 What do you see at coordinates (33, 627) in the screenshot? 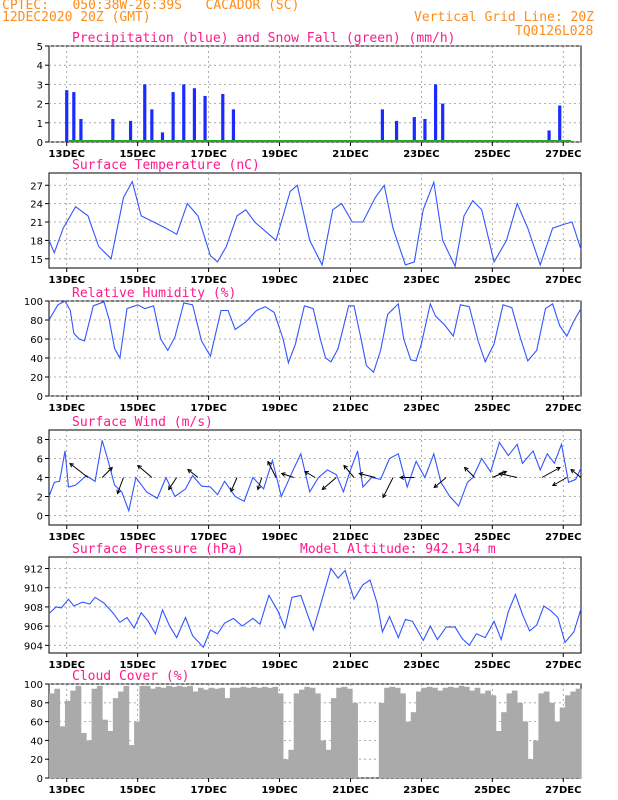
I see `y-tick-label: 906` at bounding box center [33, 627].